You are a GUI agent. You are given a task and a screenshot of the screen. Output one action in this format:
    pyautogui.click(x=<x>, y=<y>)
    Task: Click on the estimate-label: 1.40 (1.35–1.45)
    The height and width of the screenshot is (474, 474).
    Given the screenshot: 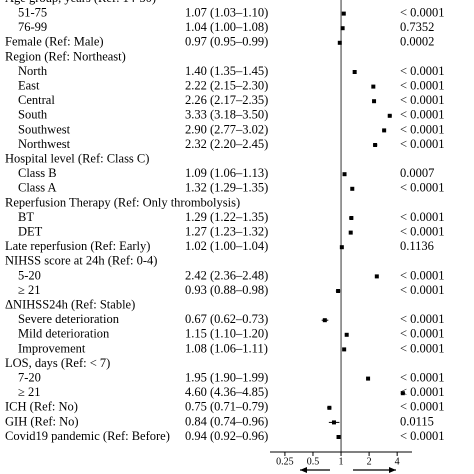 What is the action you would take?
    pyautogui.click(x=226, y=71)
    